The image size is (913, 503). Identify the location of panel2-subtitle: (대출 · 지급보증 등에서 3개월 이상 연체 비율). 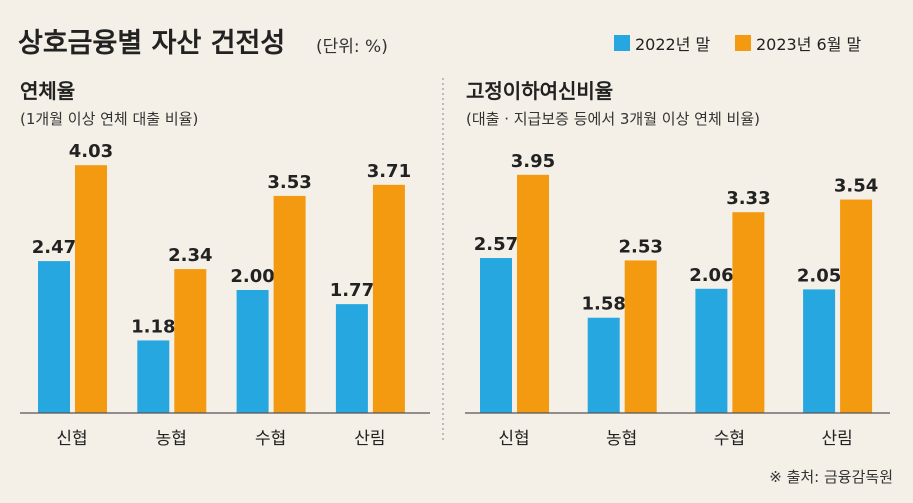
(613, 119).